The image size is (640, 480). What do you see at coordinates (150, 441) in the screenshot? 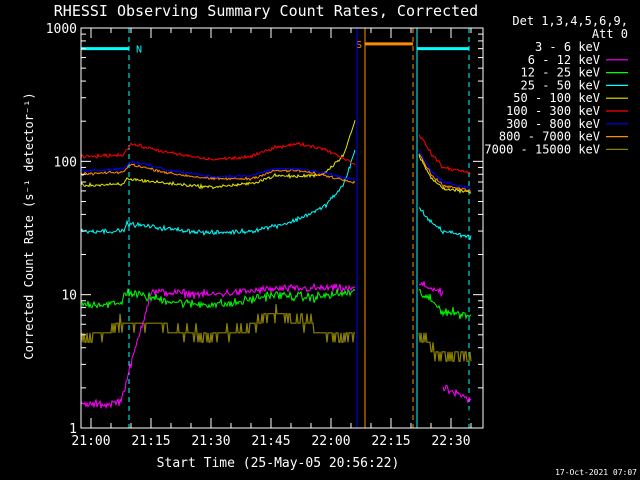
I see `x-tick-label-2115: 21:15` at bounding box center [150, 441].